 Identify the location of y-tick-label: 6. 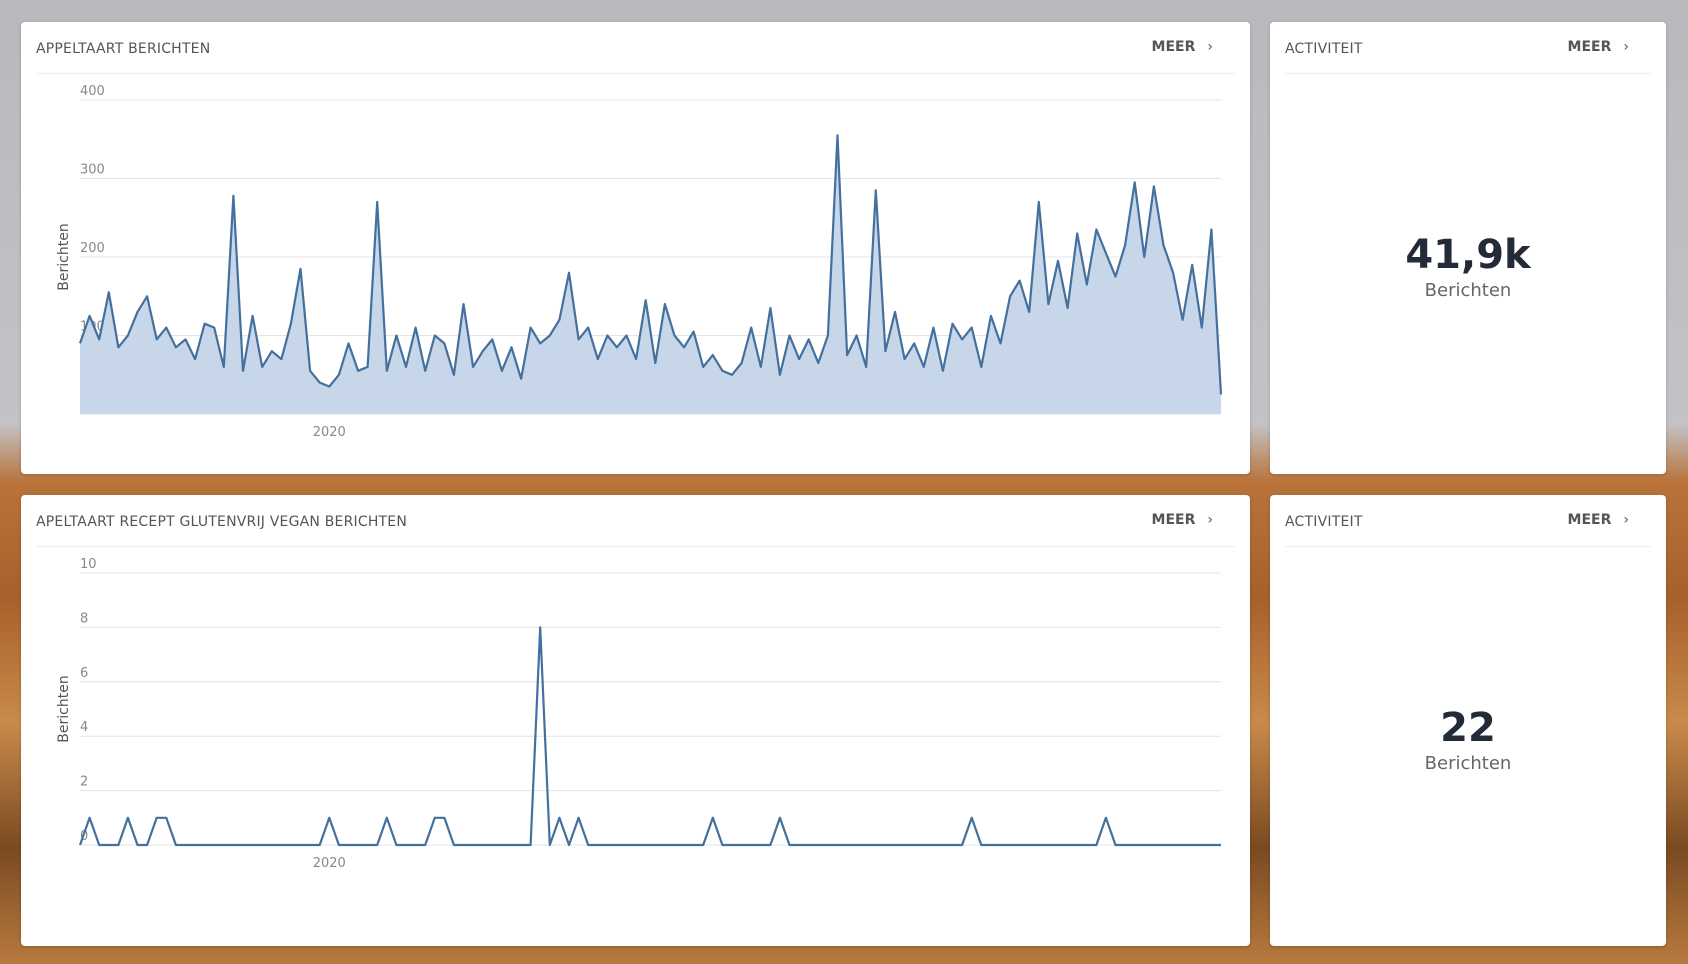
(84, 673).